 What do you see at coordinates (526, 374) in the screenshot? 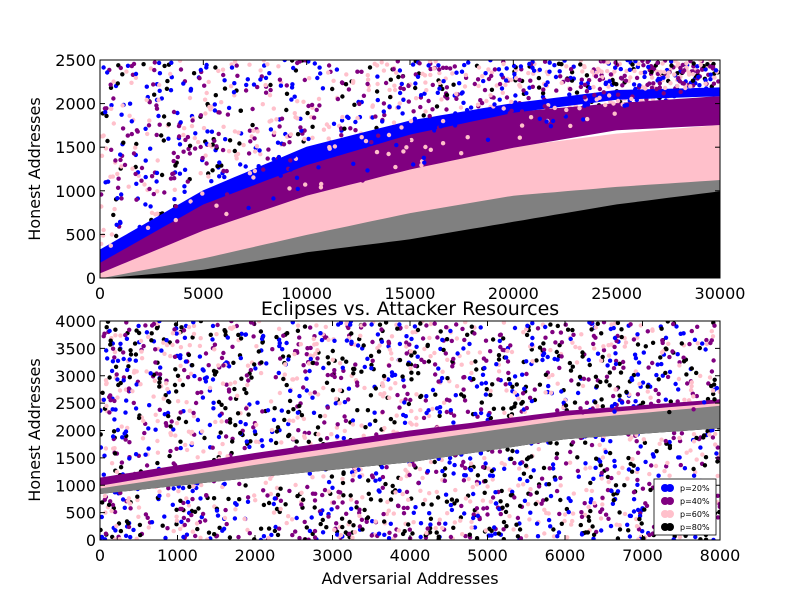
I see `bottom-scatter-point-1920` at bounding box center [526, 374].